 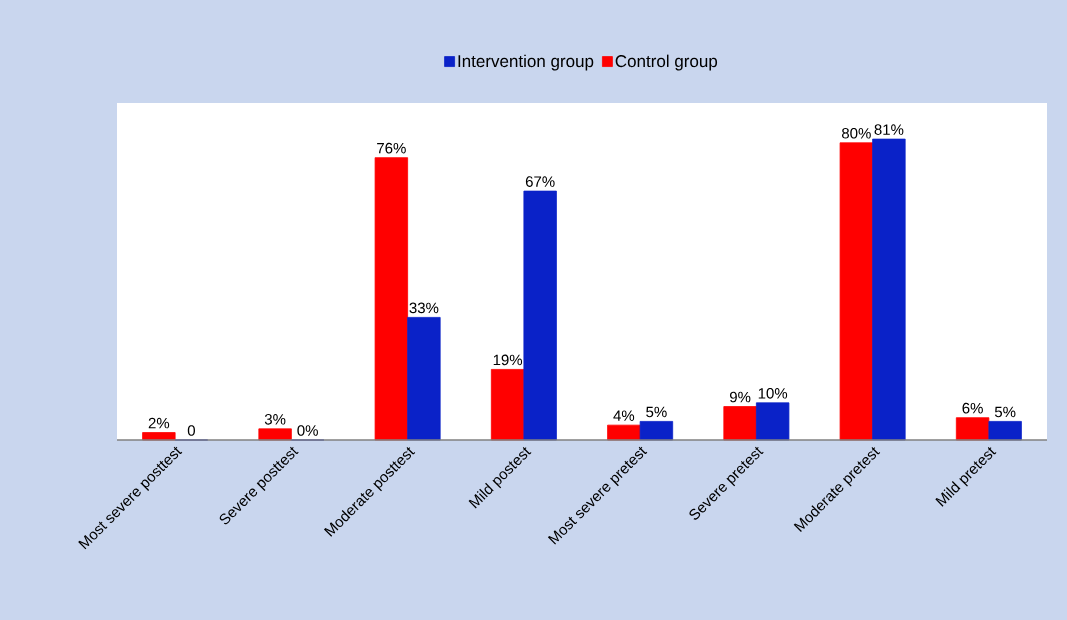 What do you see at coordinates (191, 430) in the screenshot?
I see `data-label: 0` at bounding box center [191, 430].